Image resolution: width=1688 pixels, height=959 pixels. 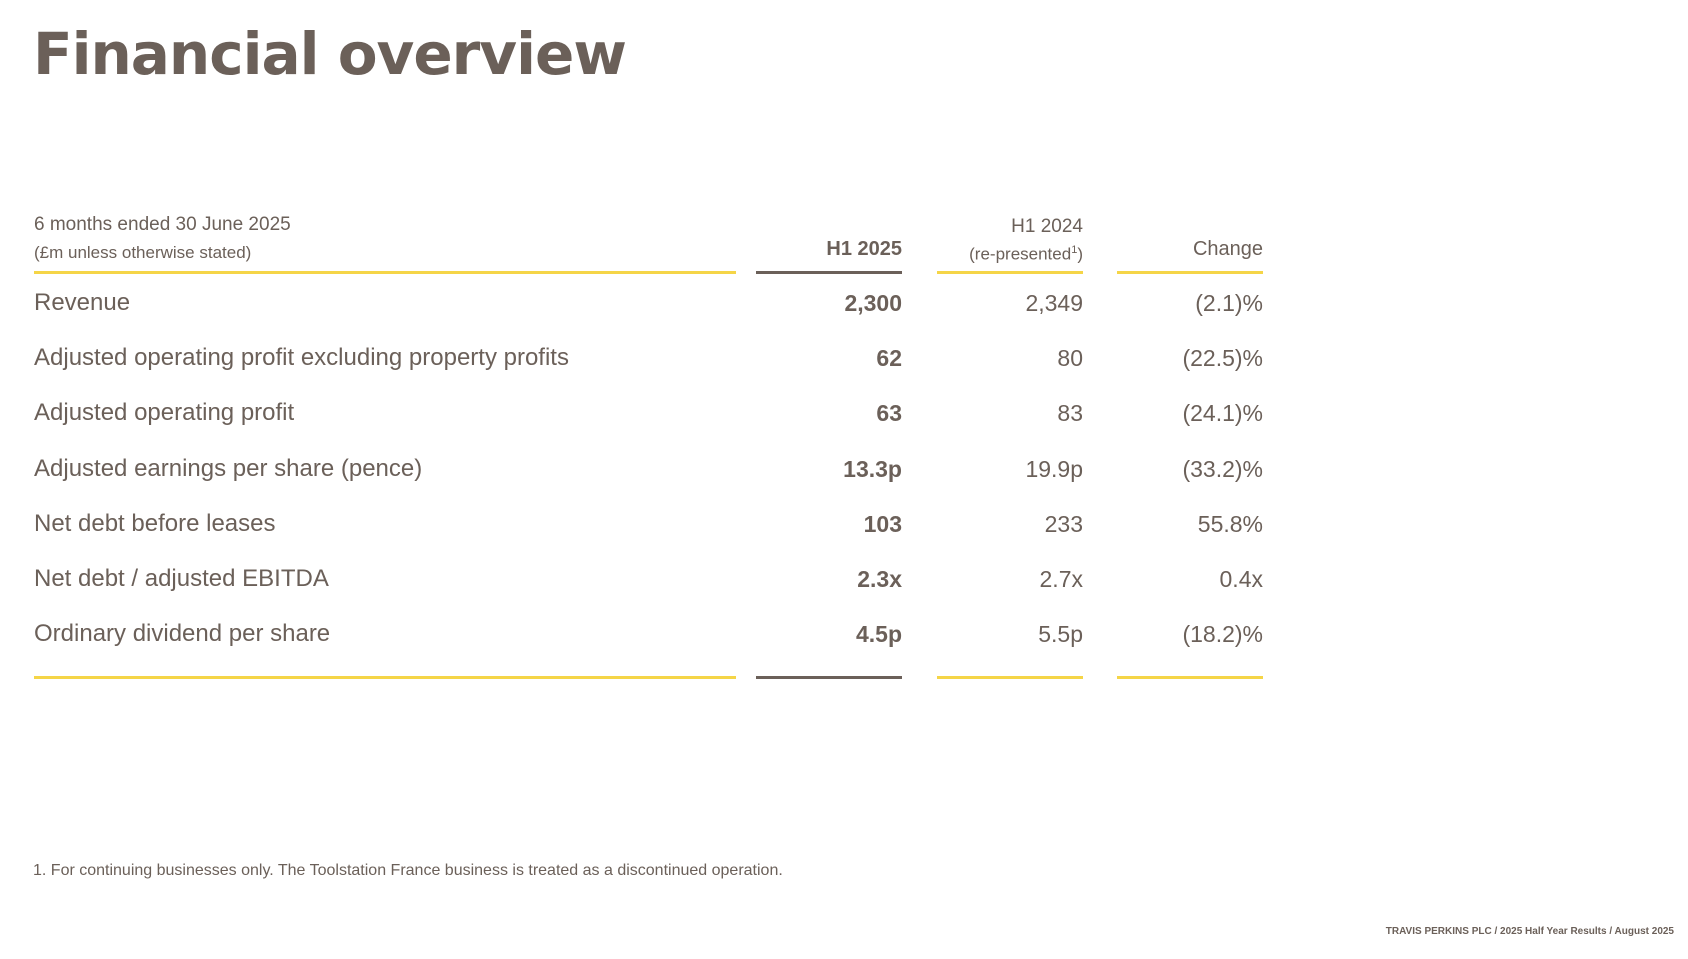 I want to click on value-change: (18.2)%, so click(x=1222, y=634).